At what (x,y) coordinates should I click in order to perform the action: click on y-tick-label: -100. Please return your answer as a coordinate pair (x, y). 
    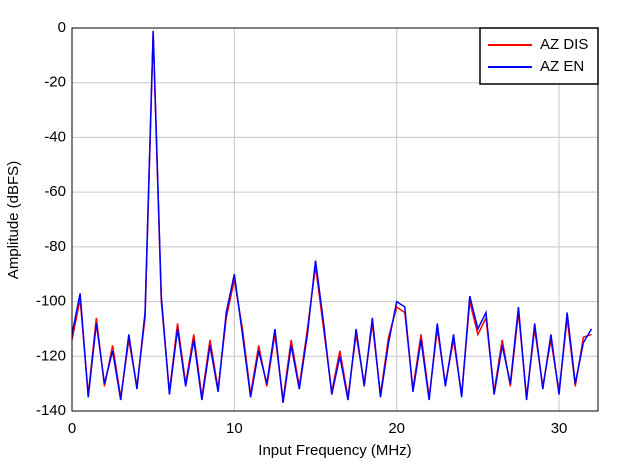
    Looking at the image, I should click on (51, 301).